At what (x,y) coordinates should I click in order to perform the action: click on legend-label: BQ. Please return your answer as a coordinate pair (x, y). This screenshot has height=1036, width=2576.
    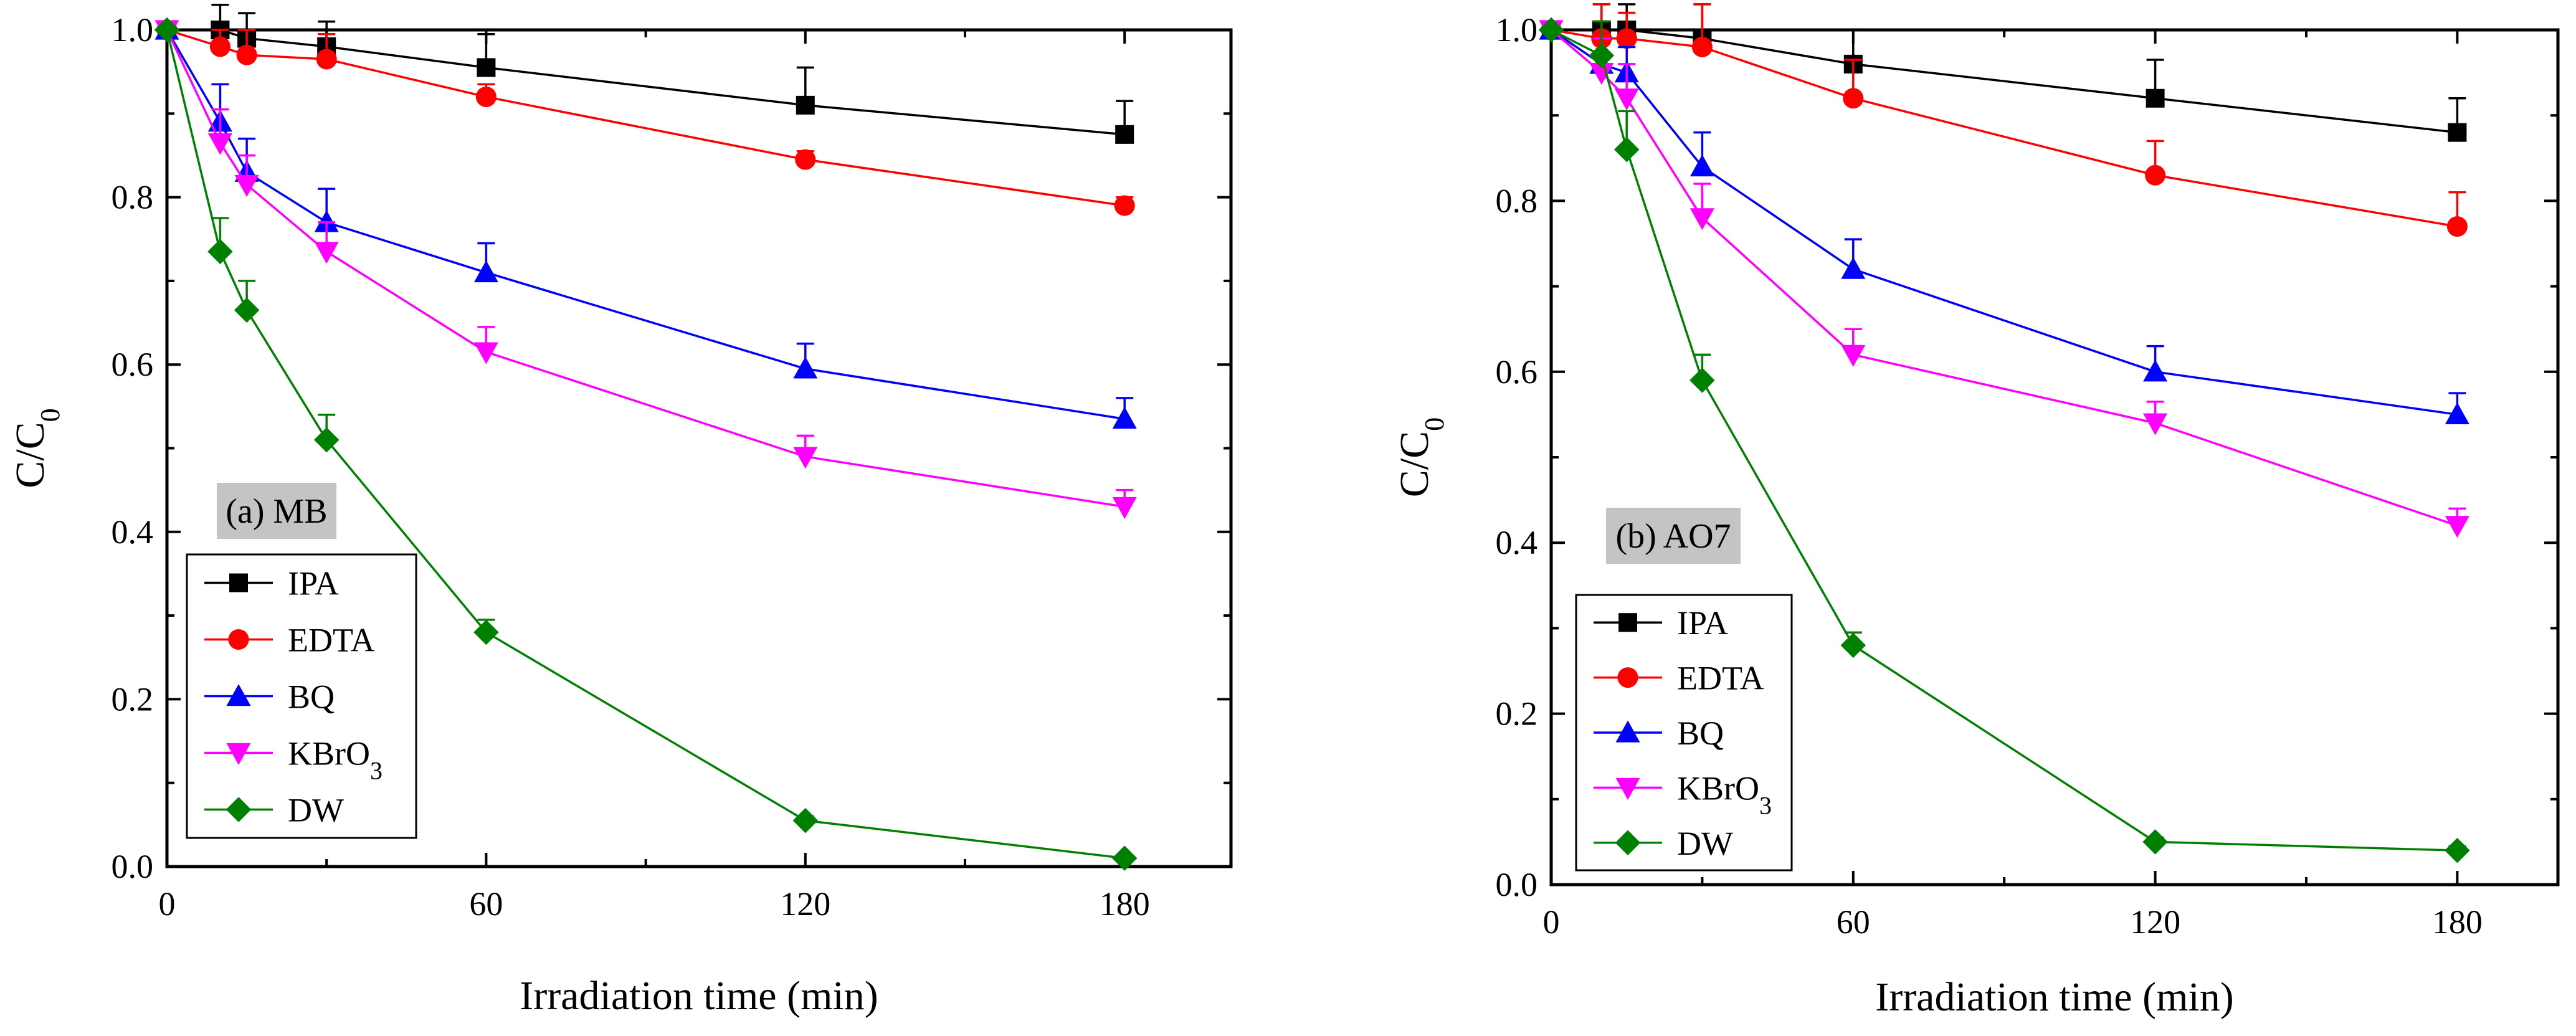
    Looking at the image, I should click on (311, 697).